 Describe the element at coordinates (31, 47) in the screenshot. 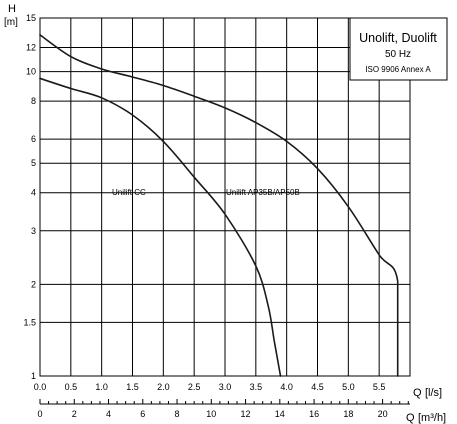

I see `y-tick-label: 12` at that location.